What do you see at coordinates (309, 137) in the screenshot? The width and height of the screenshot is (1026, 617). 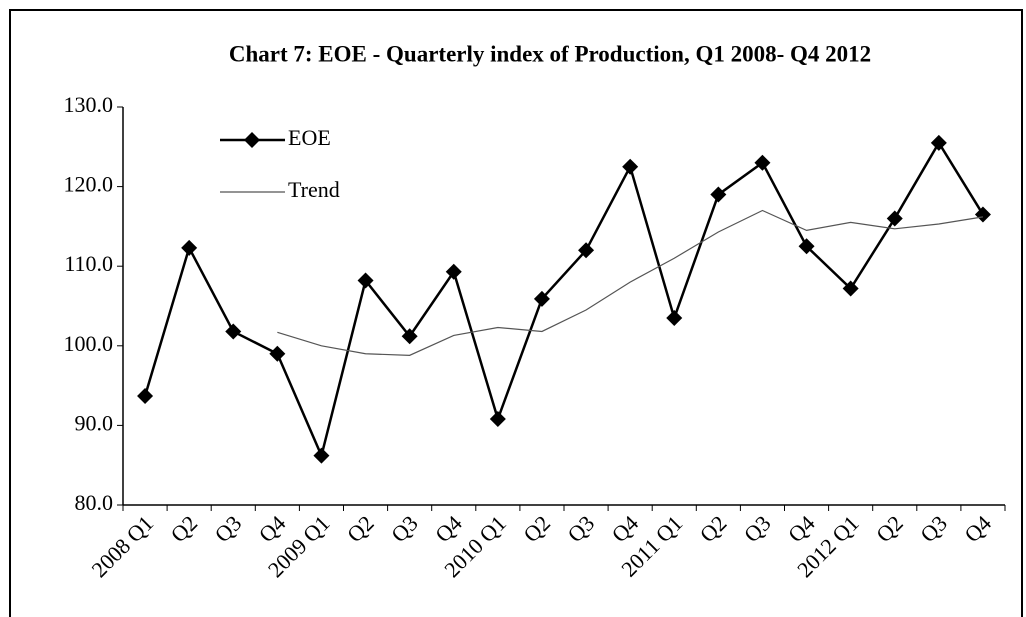 I see `legend-label: EOE` at bounding box center [309, 137].